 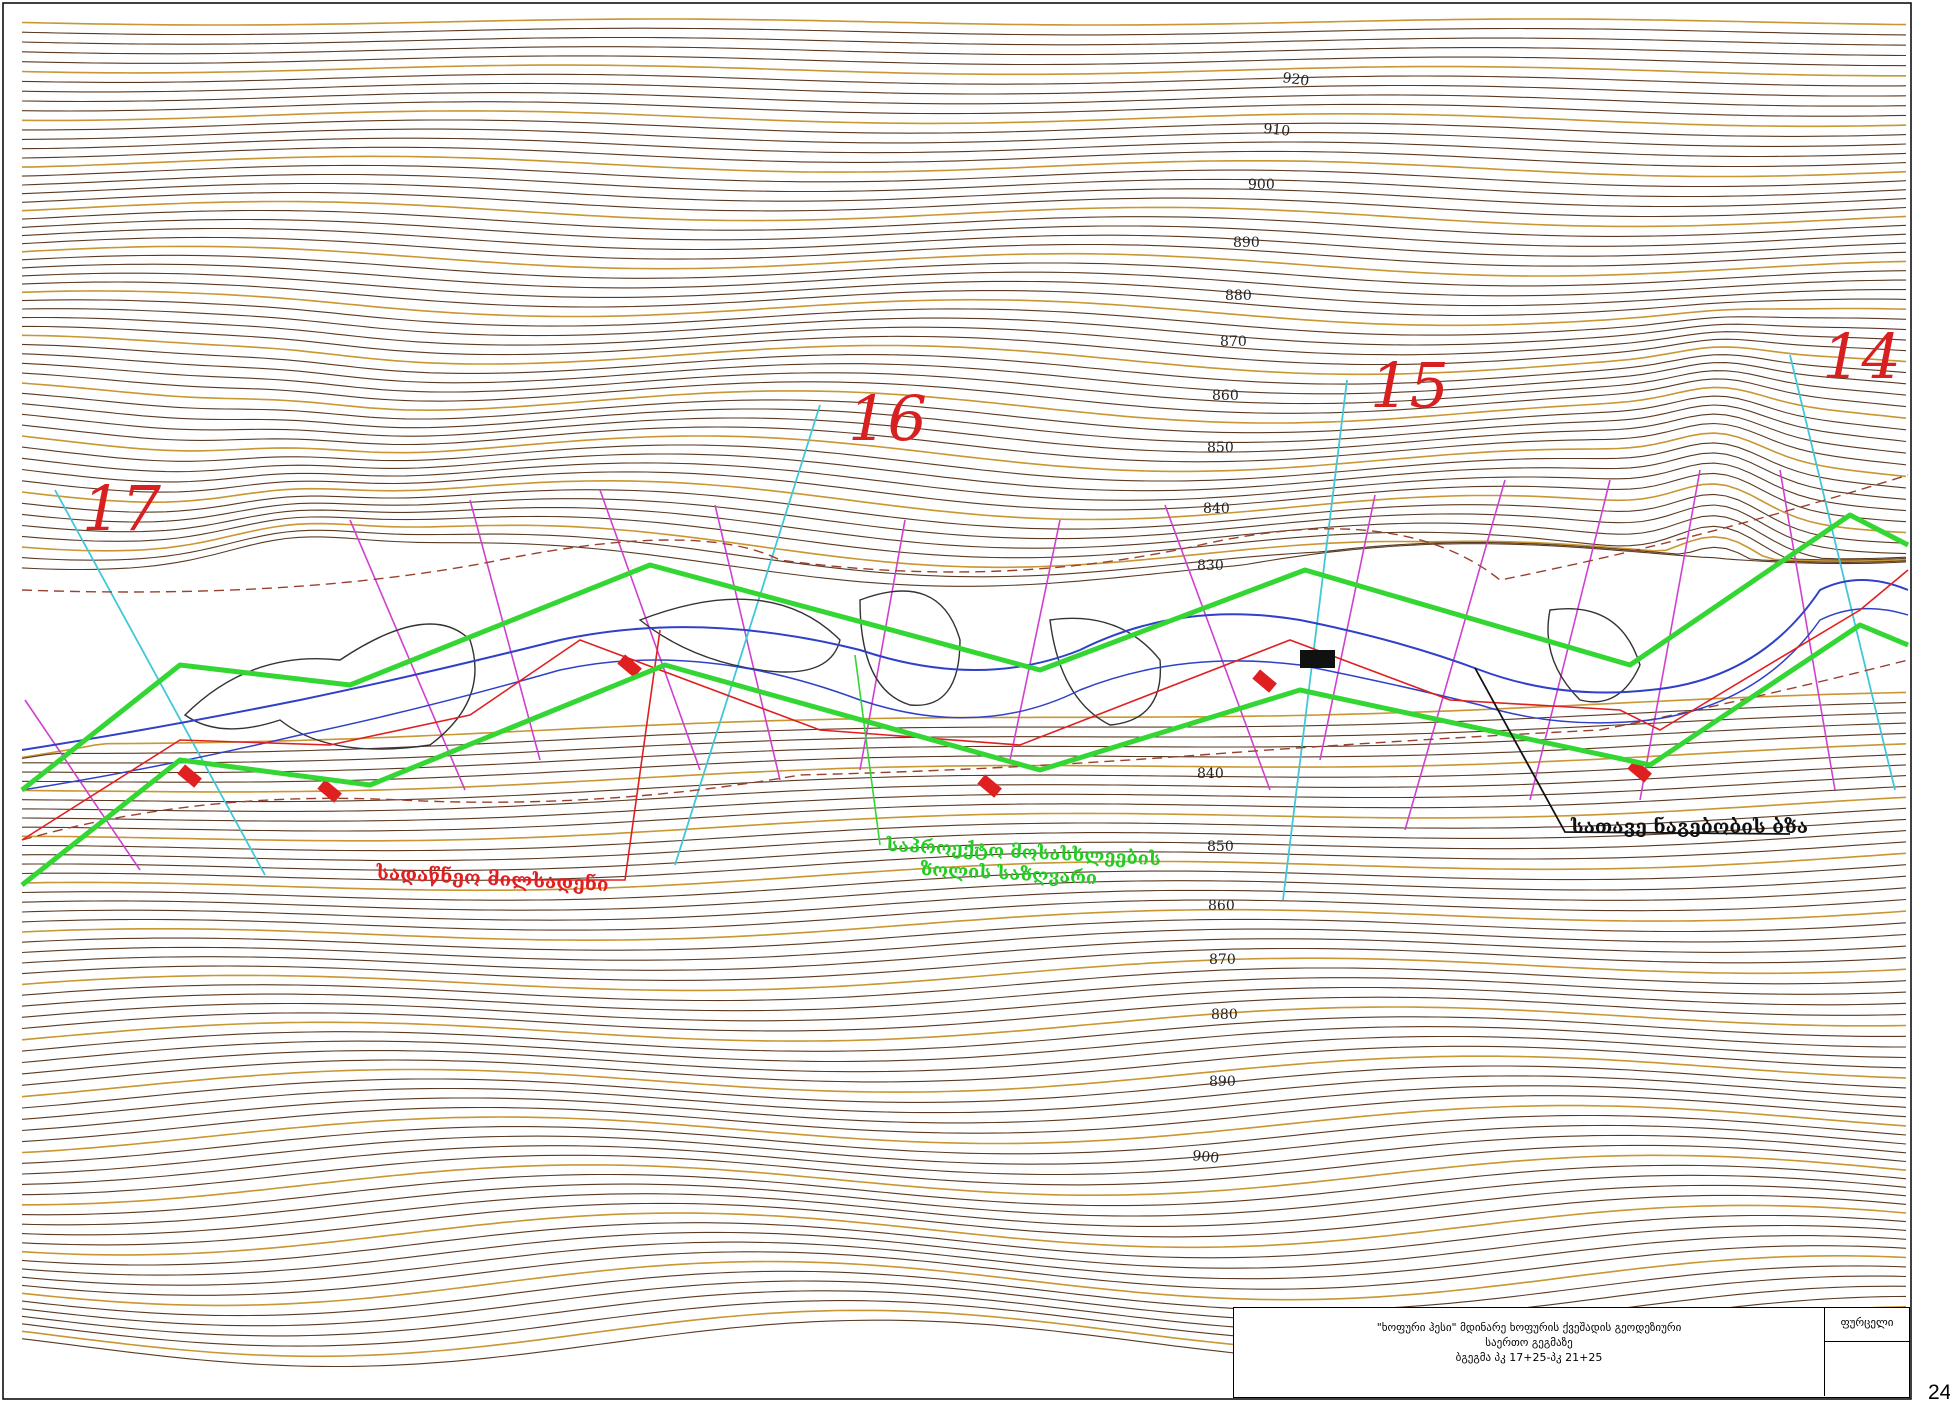 I want to click on river-bank-line, so click(x=965, y=699).